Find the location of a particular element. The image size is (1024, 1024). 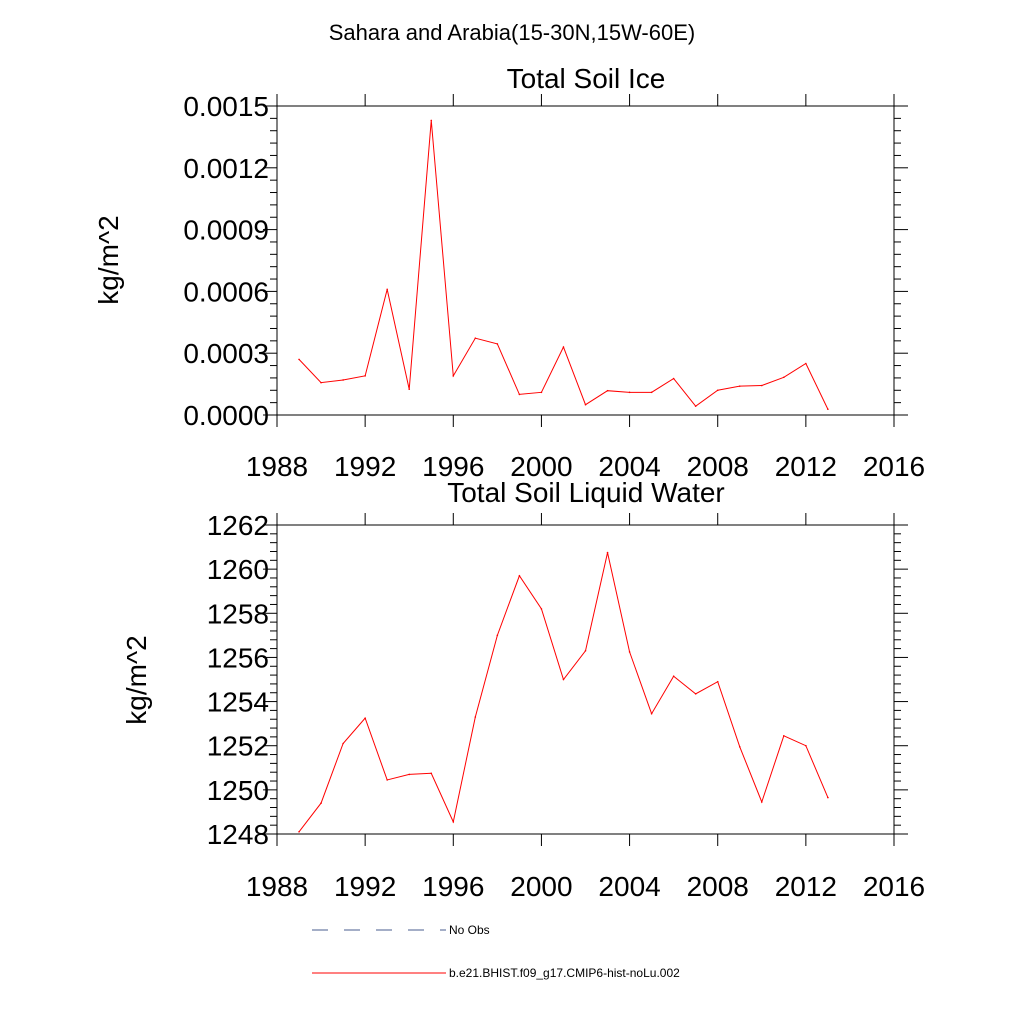

y-tick-label: 0.0000 is located at coordinates (226, 415).